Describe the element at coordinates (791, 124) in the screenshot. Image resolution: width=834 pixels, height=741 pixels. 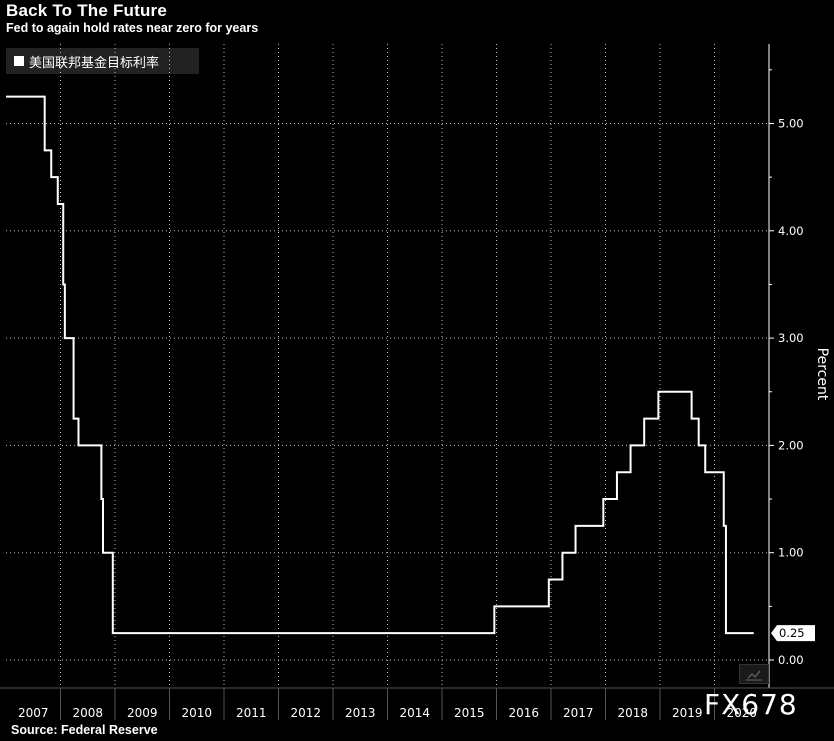
I see `y-tick-label: 5.00` at that location.